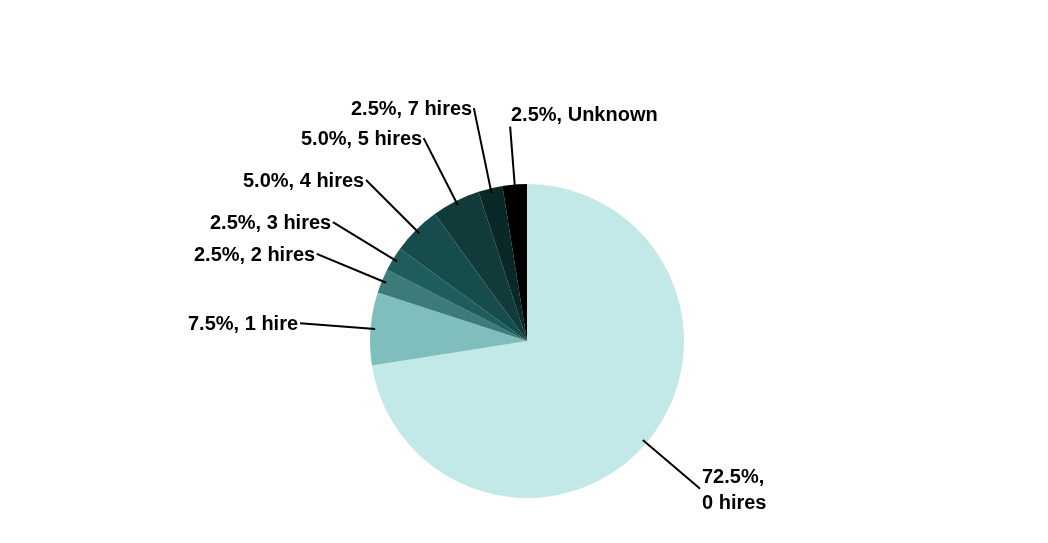 This screenshot has width=1048, height=543. I want to click on data-label: 72.5%,, so click(733, 476).